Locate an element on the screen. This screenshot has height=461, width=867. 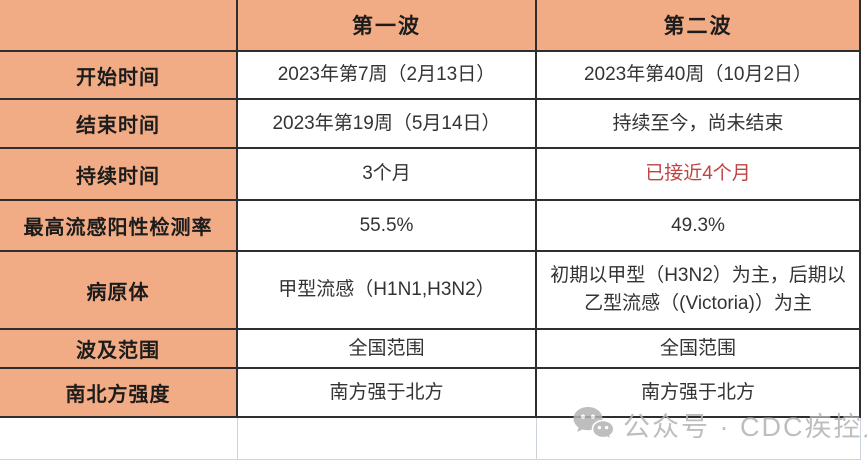
row-label-max-positive-rate: 最高流感阳性检测率 is located at coordinates (119, 225).